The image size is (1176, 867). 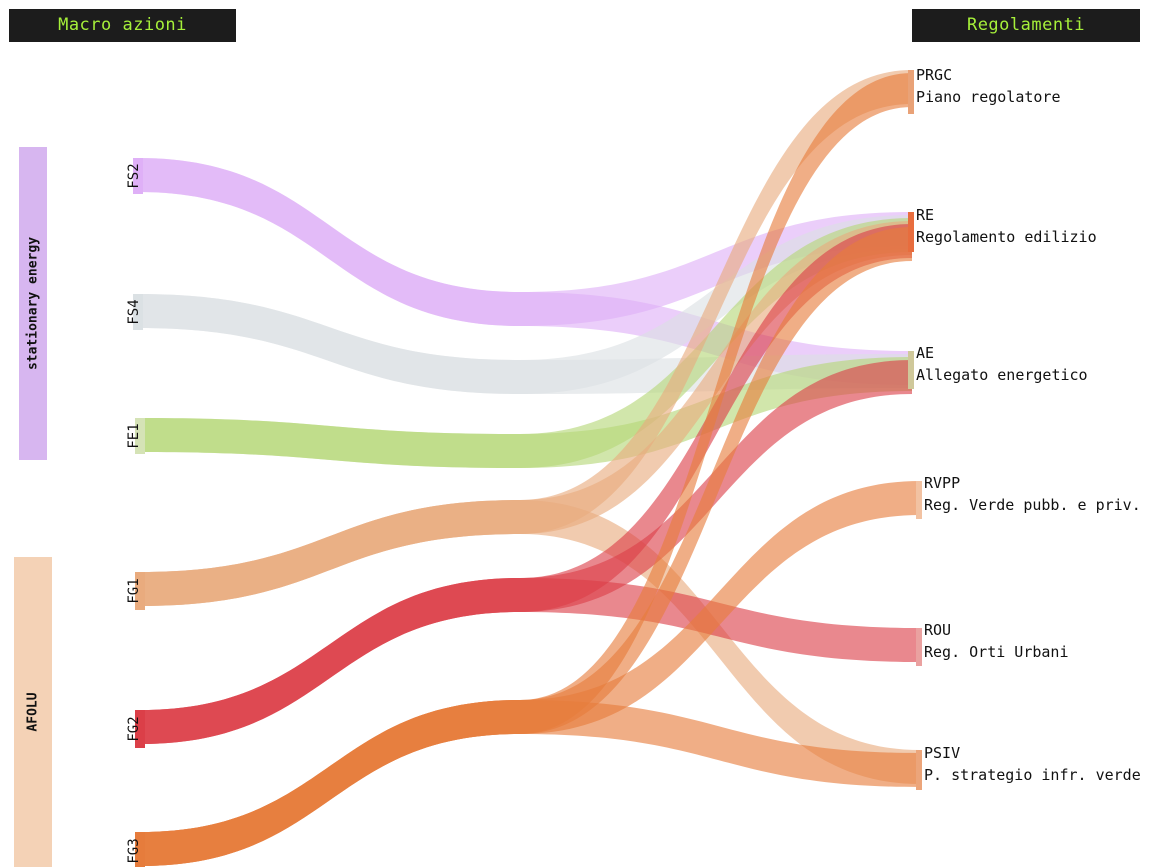 I want to click on source-node-fs4, so click(x=138, y=312).